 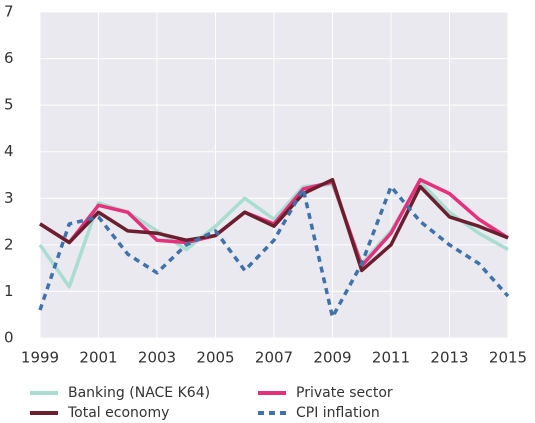 I want to click on legend-label: CPI inflation, so click(x=338, y=413).